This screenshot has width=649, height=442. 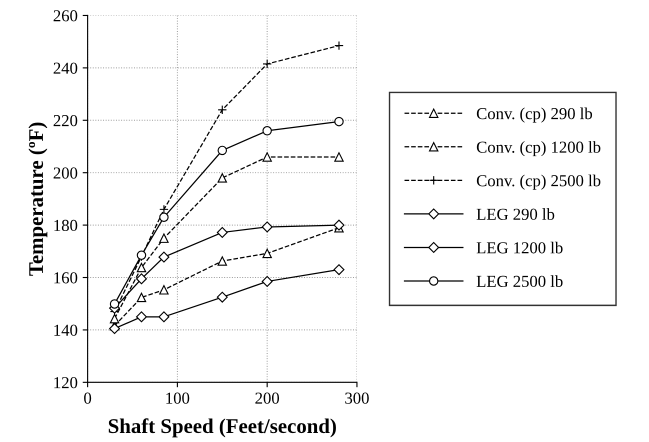 What do you see at coordinates (66, 330) in the screenshot?
I see `y-tick-label: 140` at bounding box center [66, 330].